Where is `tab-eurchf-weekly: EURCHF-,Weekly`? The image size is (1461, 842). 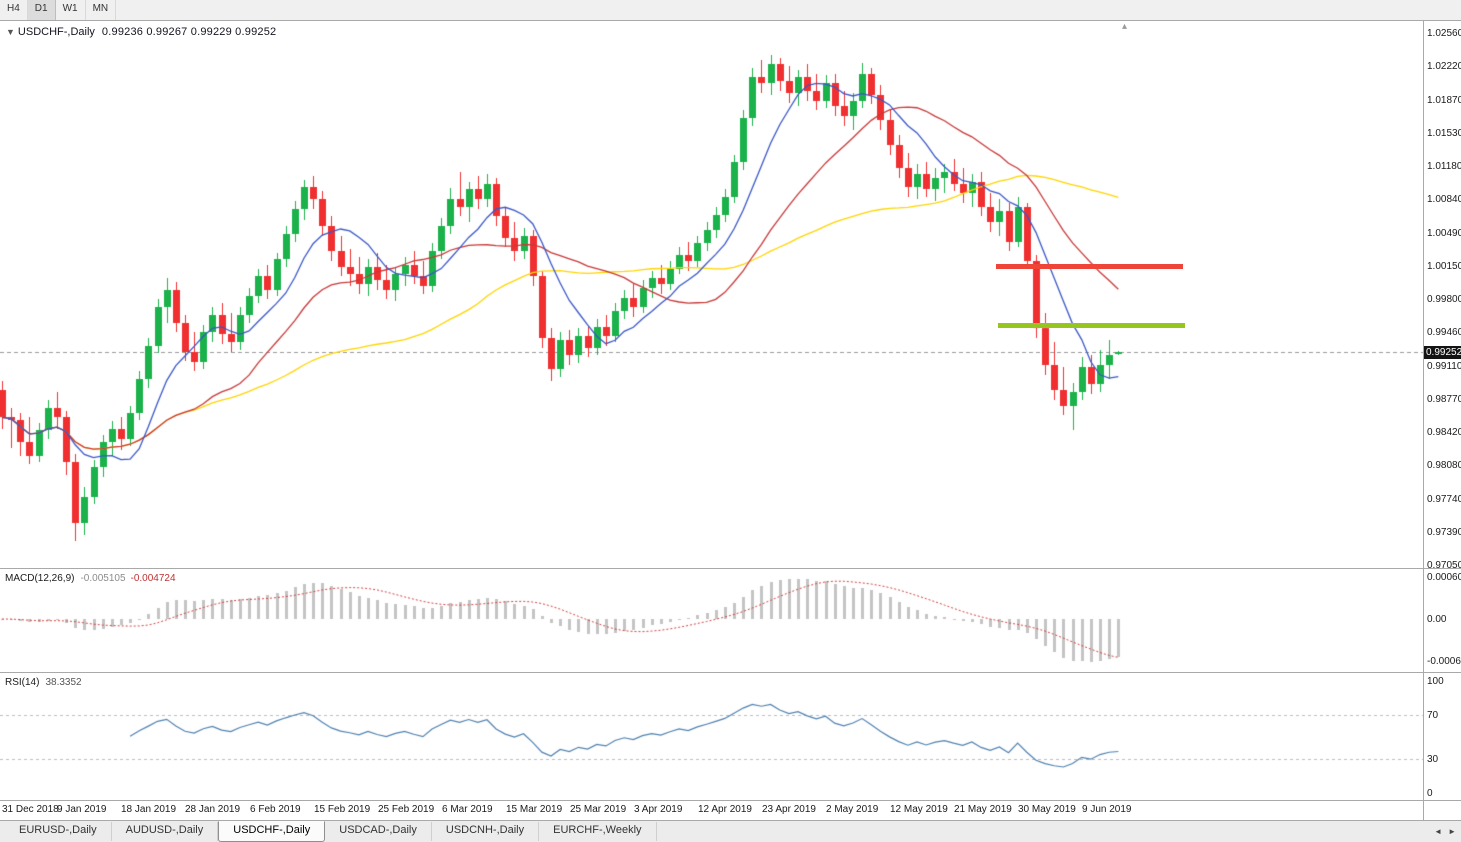
tab-eurchf-weekly: EURCHF-,Weekly is located at coordinates (598, 831).